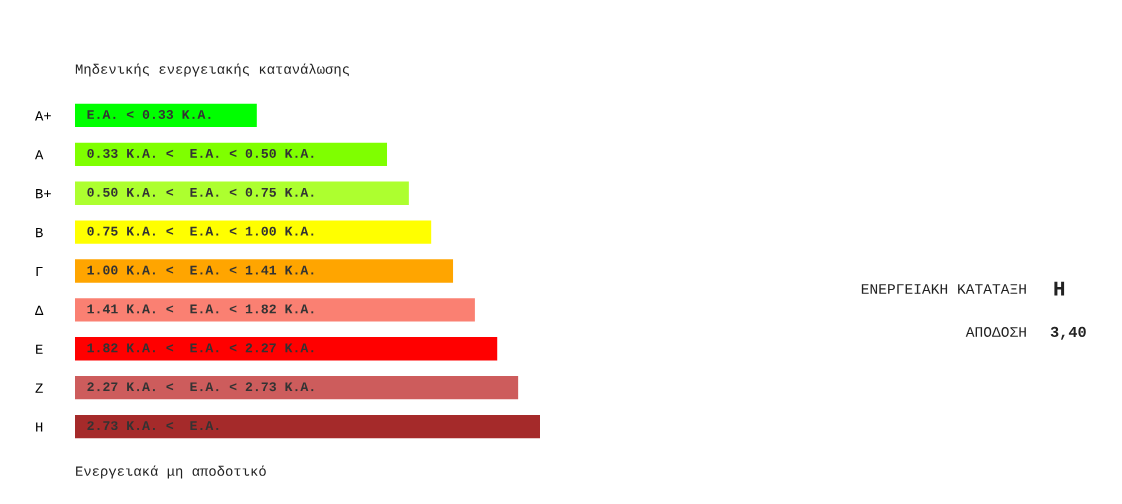  I want to click on annotation: 0.33 Κ.Α. < Ε.Α. < 0.50 Κ.Α., so click(200, 153).